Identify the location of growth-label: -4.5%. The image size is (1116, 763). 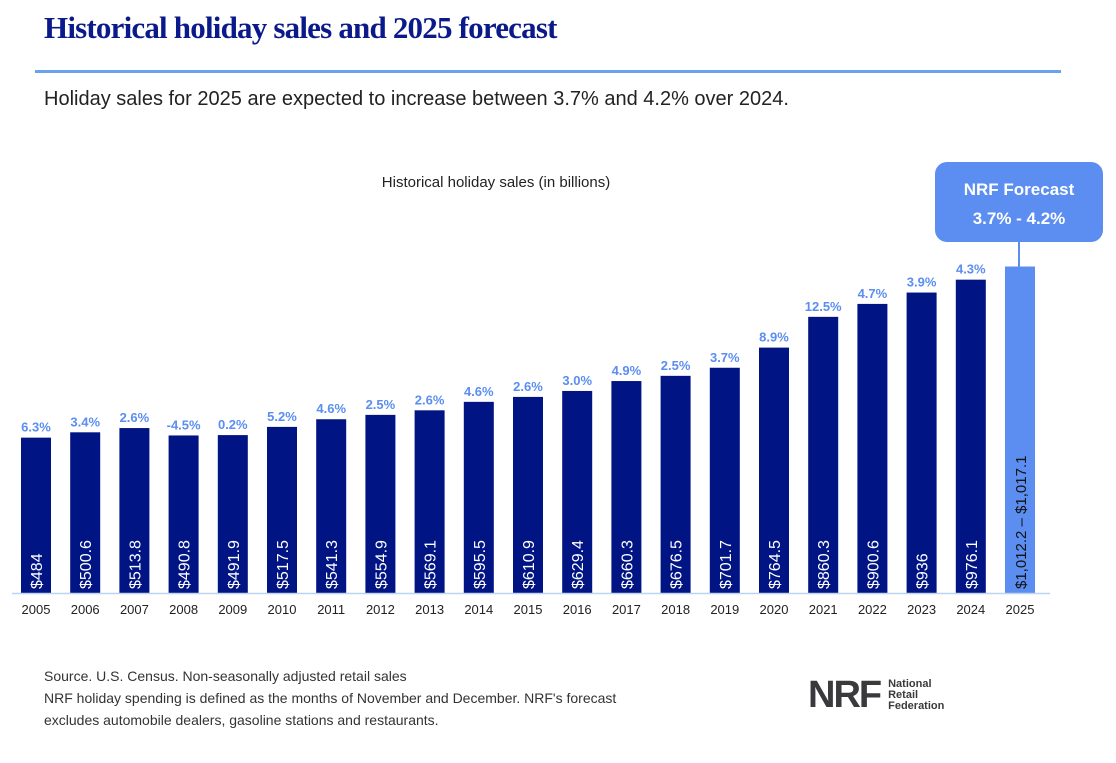
(184, 424).